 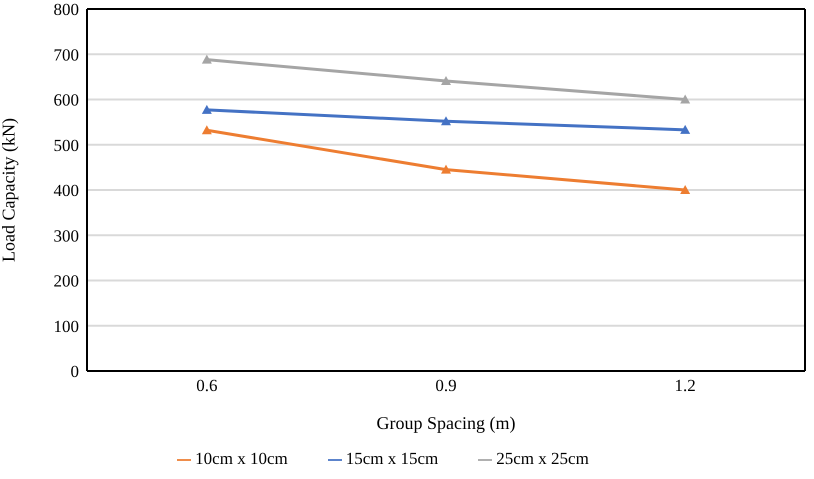 I want to click on y-tick-label: 400, so click(x=66, y=190).